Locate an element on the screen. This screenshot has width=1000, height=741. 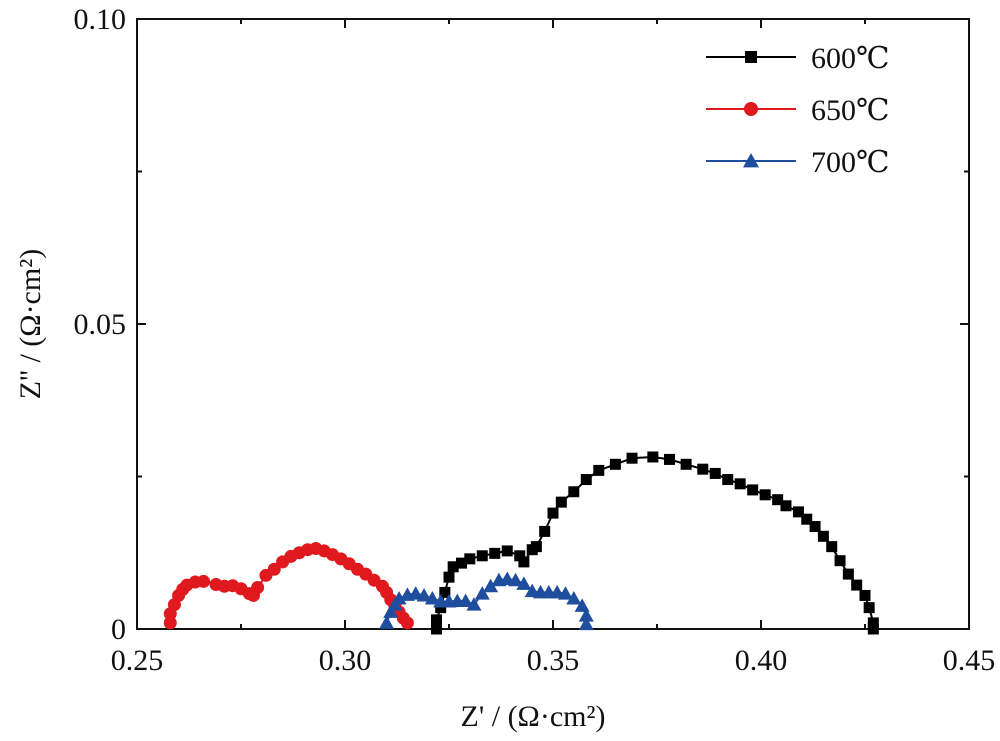
x-tick-label: 0.45 is located at coordinates (969, 660).